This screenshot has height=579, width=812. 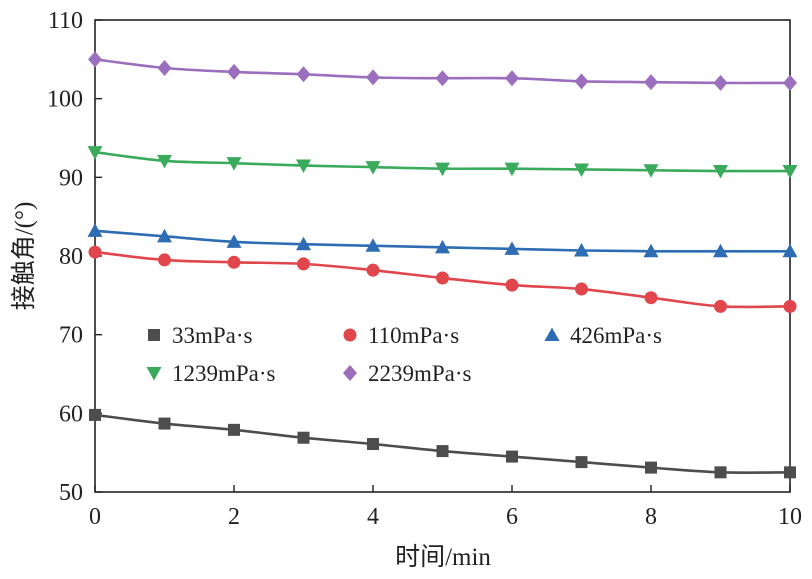 What do you see at coordinates (651, 517) in the screenshot?
I see `x-tick-label: 8` at bounding box center [651, 517].